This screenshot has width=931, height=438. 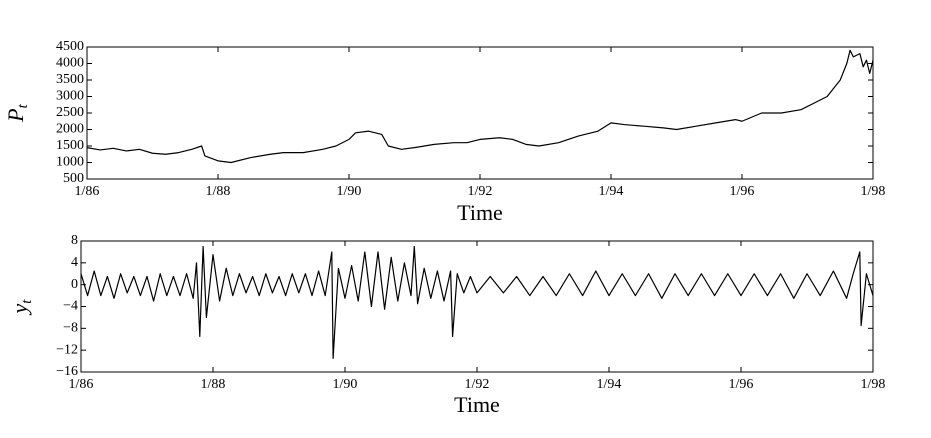 I want to click on y-axis-label: Pt, so click(x=17, y=112).